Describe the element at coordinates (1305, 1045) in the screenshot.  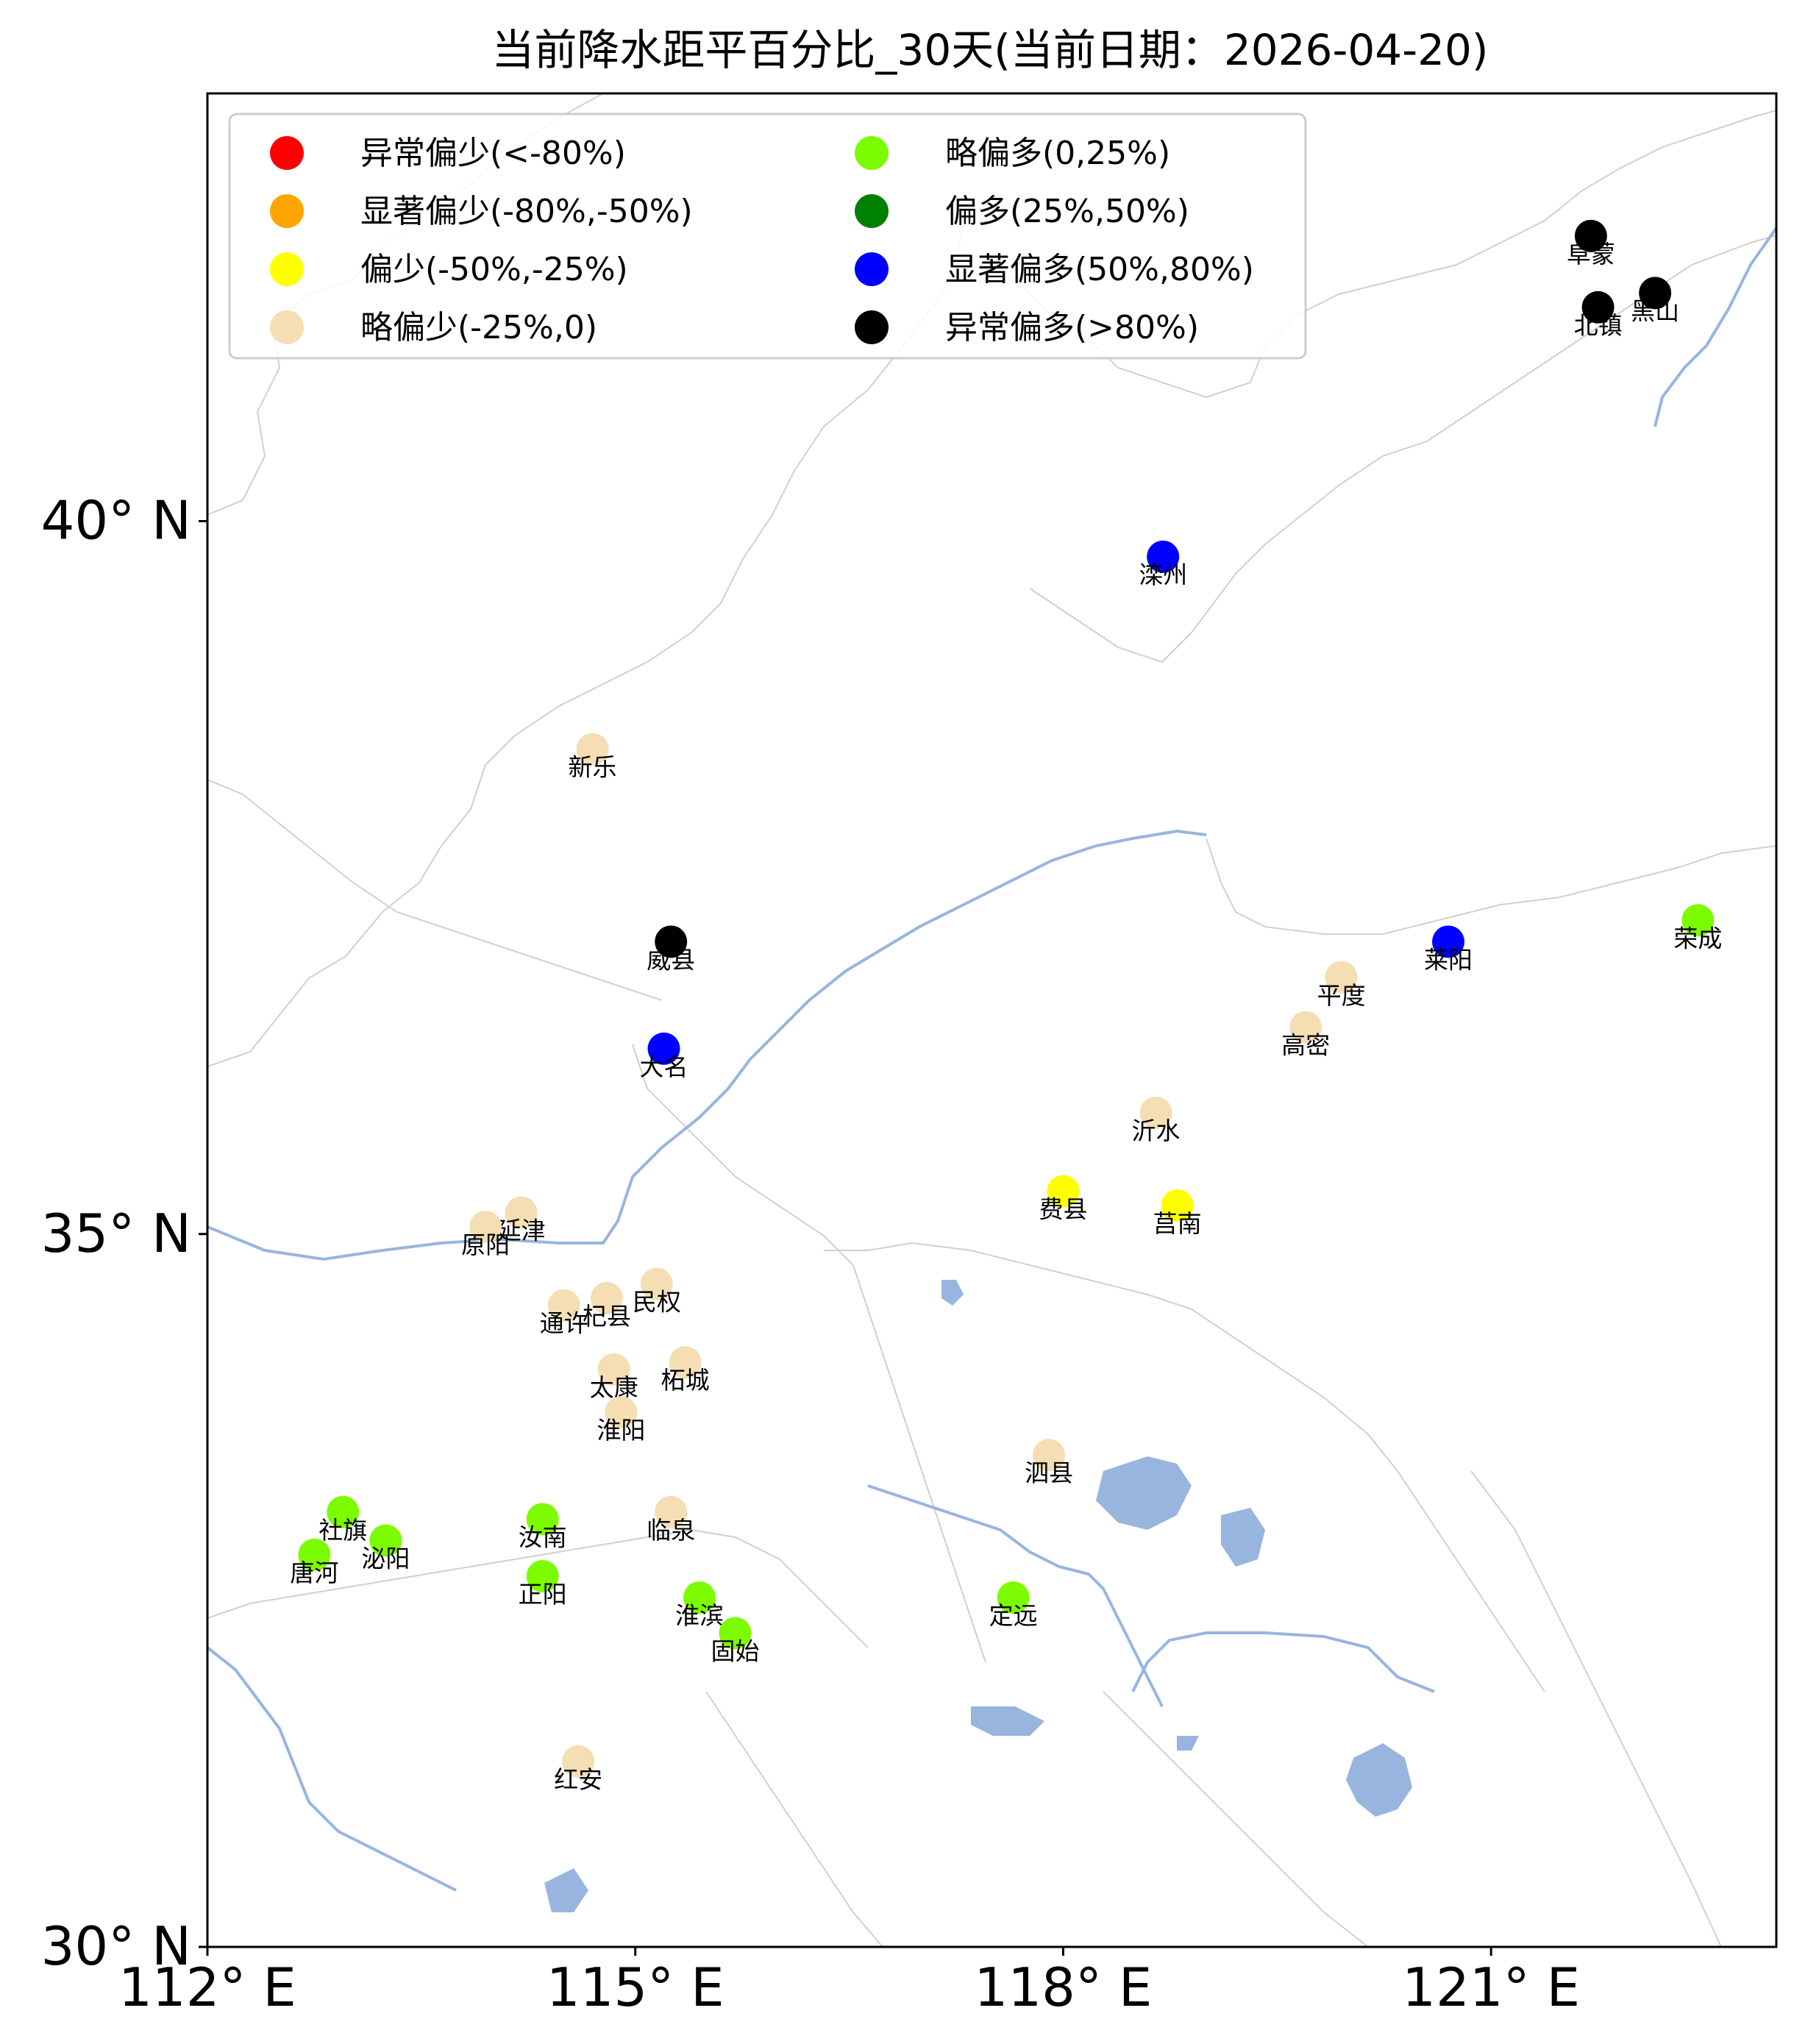
I see `station-label: 高密` at that location.